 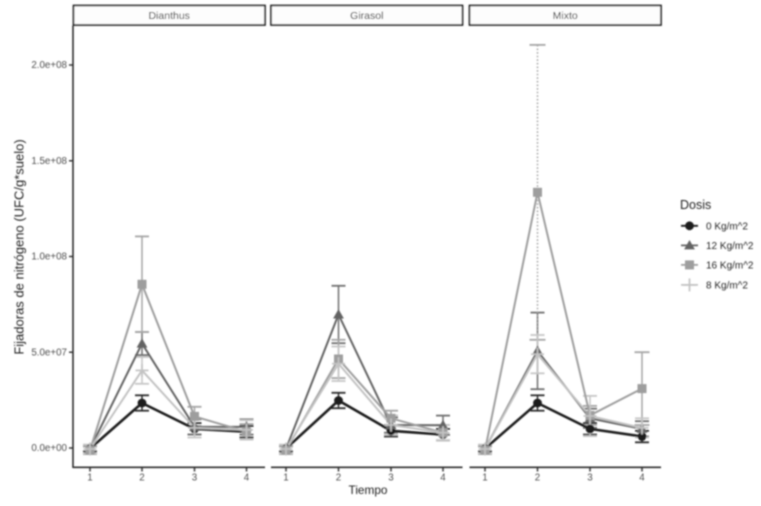 What do you see at coordinates (49, 65) in the screenshot?
I see `svg-text: 2.0e+08` at bounding box center [49, 65].